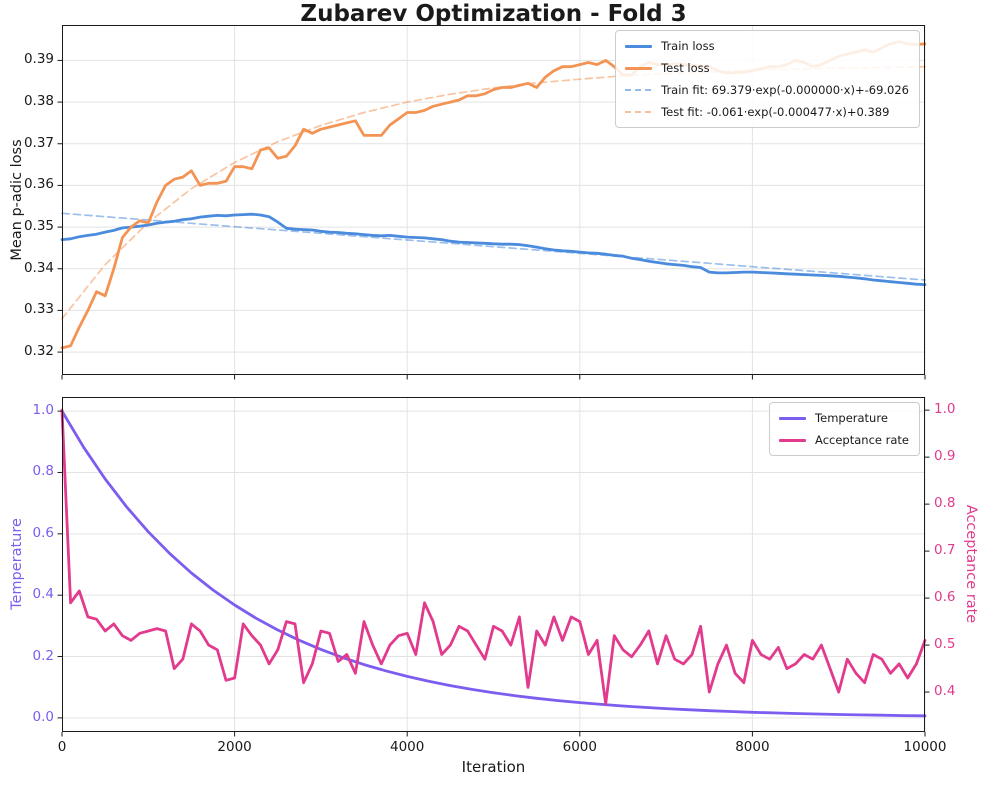 This screenshot has height=790, width=989. I want to click on y-tick-label: 0.39, so click(38, 59).